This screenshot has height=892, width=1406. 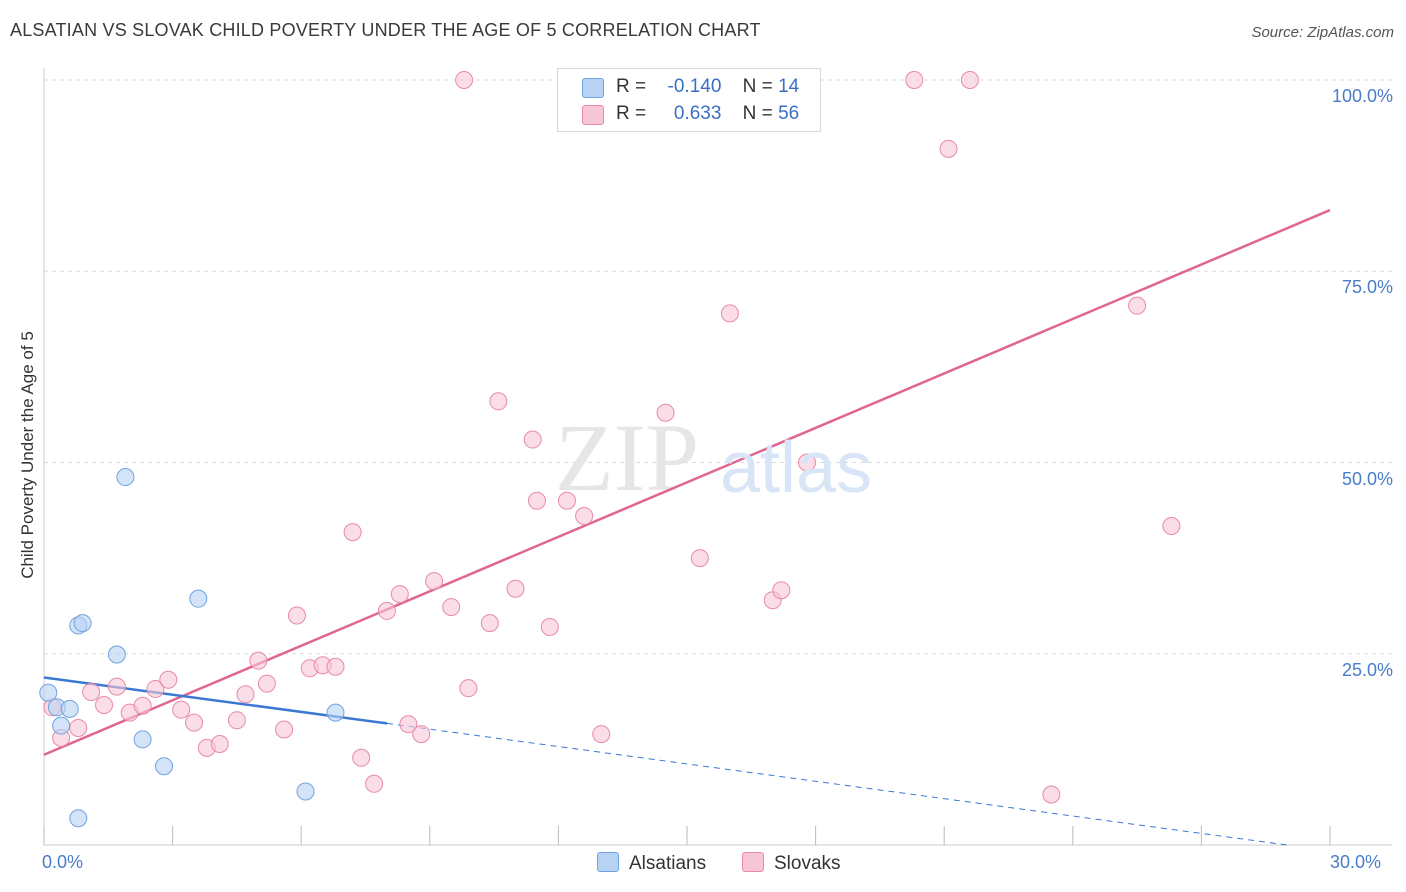 I want to click on swatch-alsatians, so click(x=608, y=862).